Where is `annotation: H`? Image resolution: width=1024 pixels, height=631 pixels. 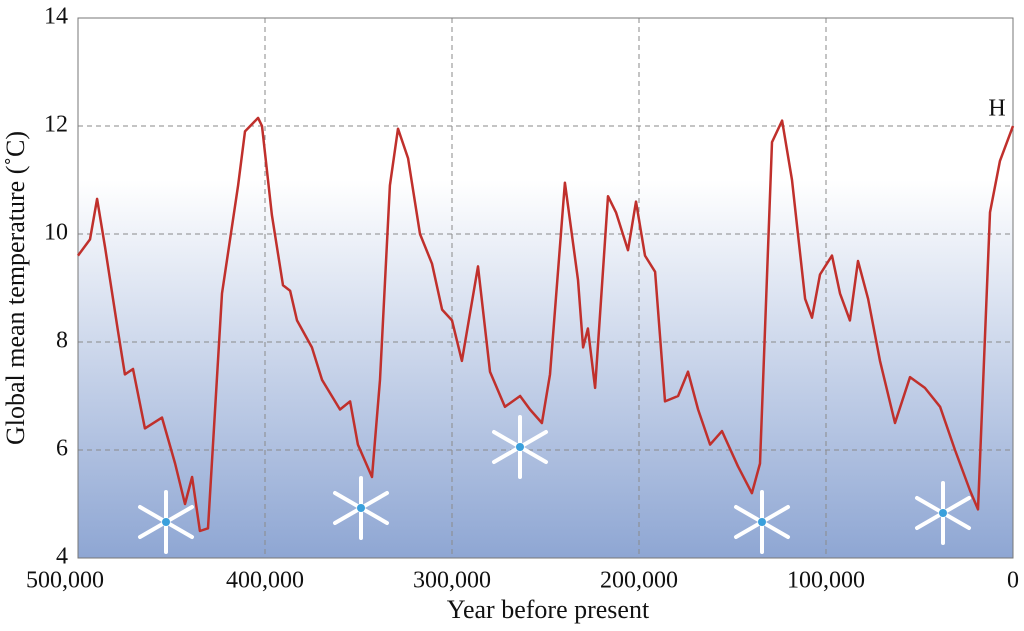 annotation: H is located at coordinates (996, 109).